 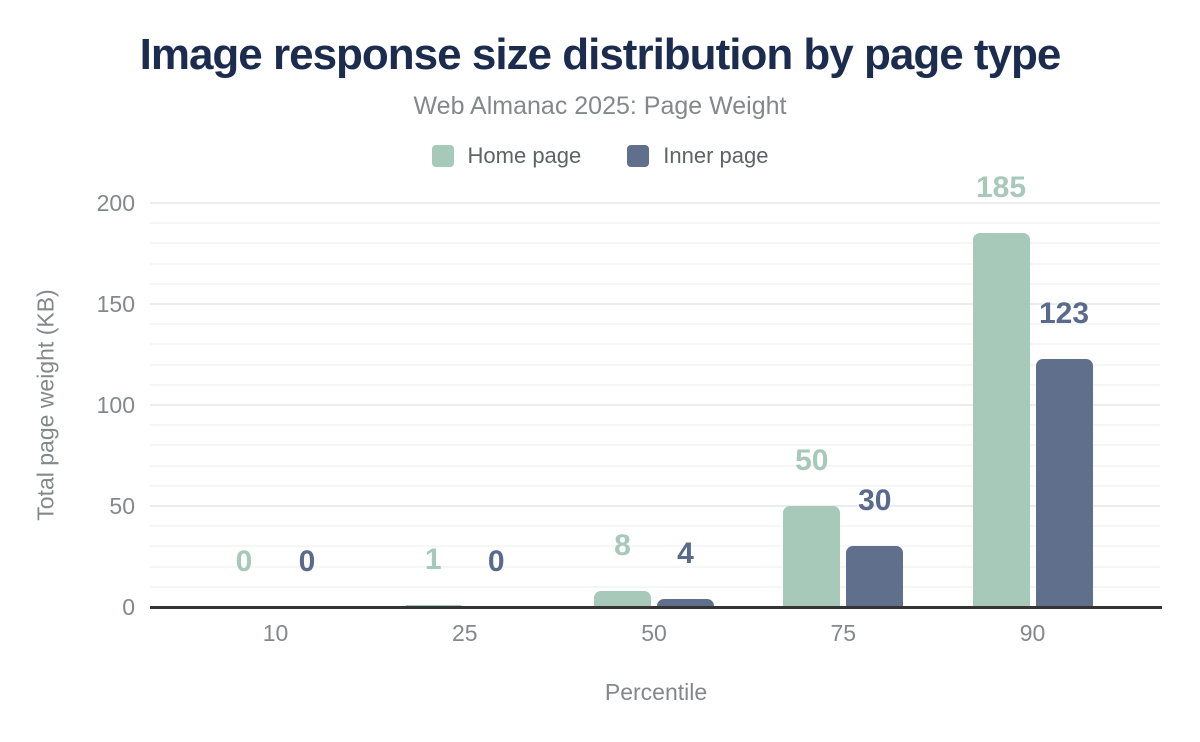 What do you see at coordinates (1001, 188) in the screenshot?
I see `value-label-home-page-p90: 185` at bounding box center [1001, 188].